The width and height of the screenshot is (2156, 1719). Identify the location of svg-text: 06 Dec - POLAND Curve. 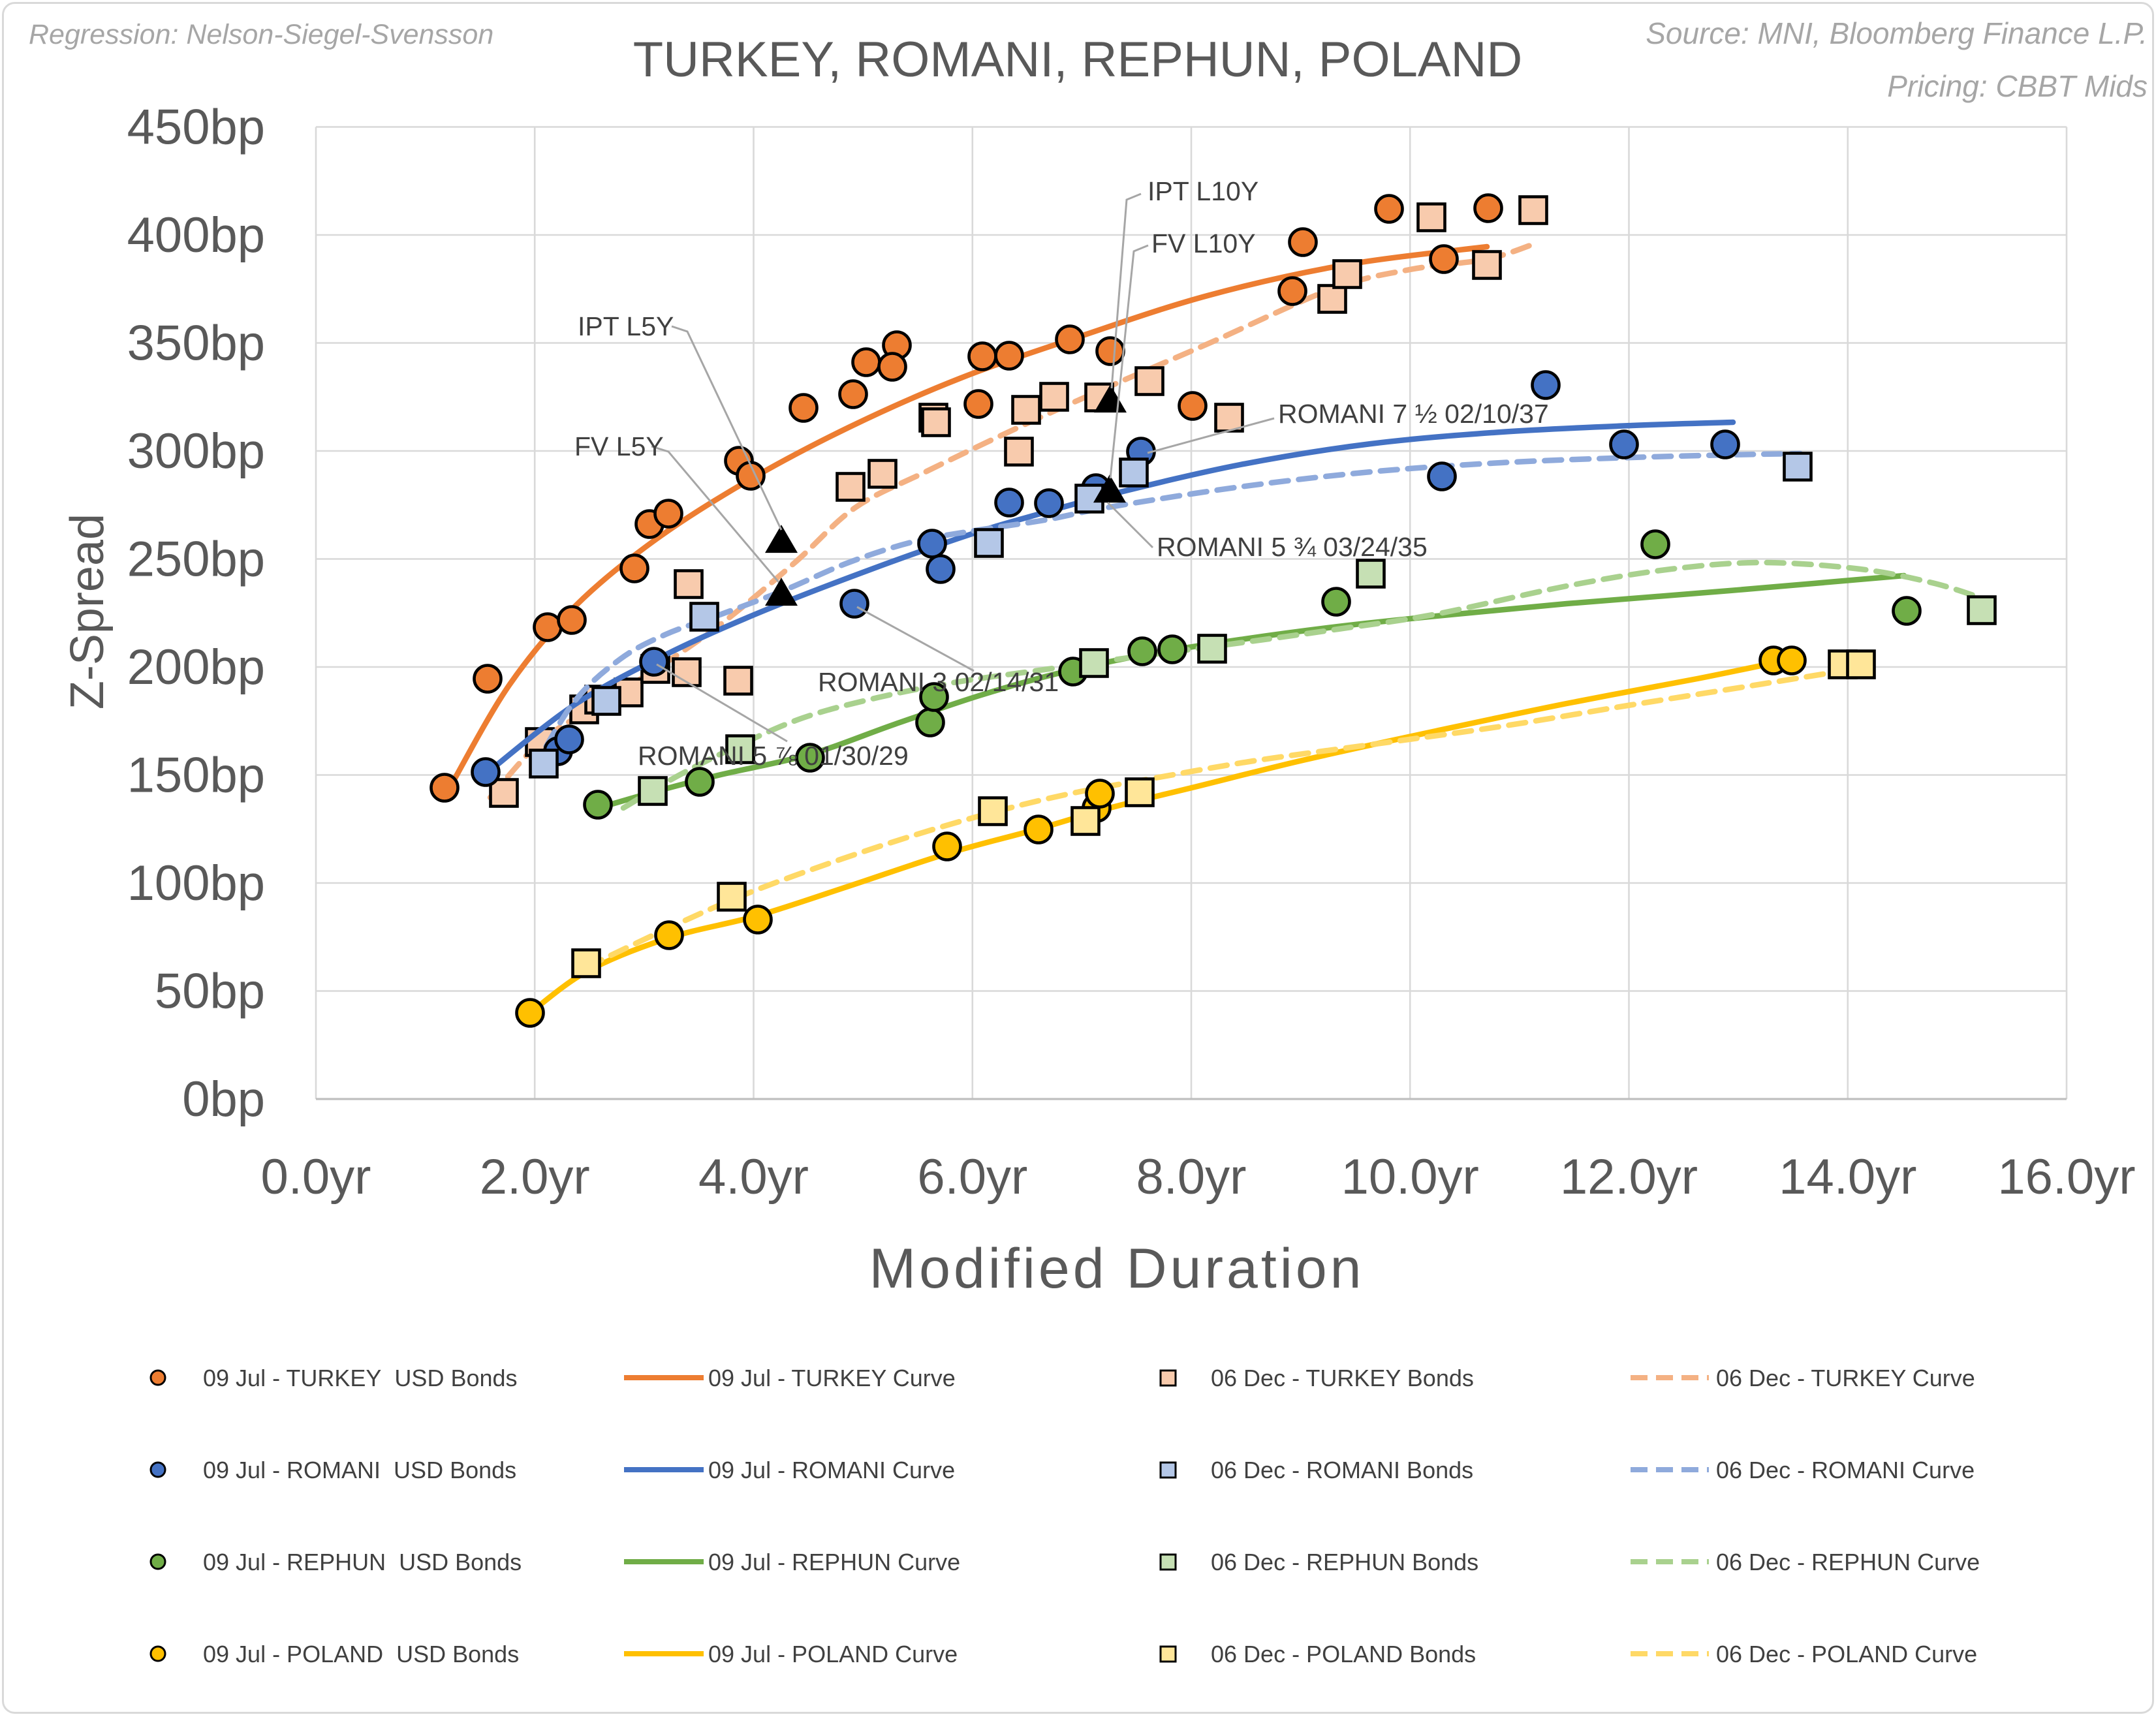
(1847, 1654).